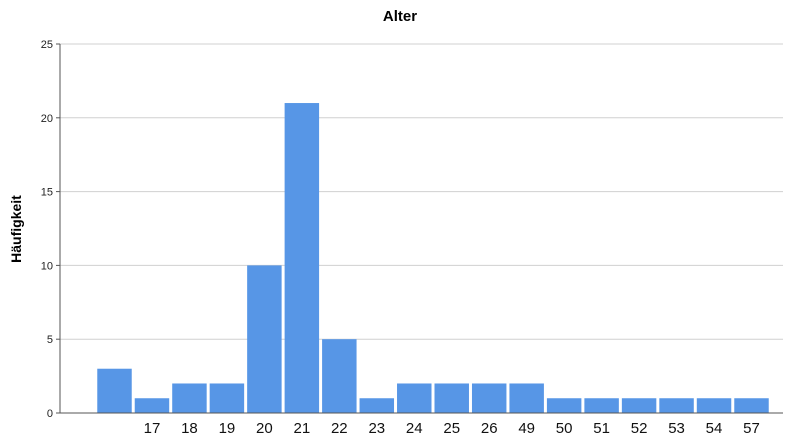 Image resolution: width=800 pixels, height=444 pixels. I want to click on chart-title: Alter, so click(400, 16).